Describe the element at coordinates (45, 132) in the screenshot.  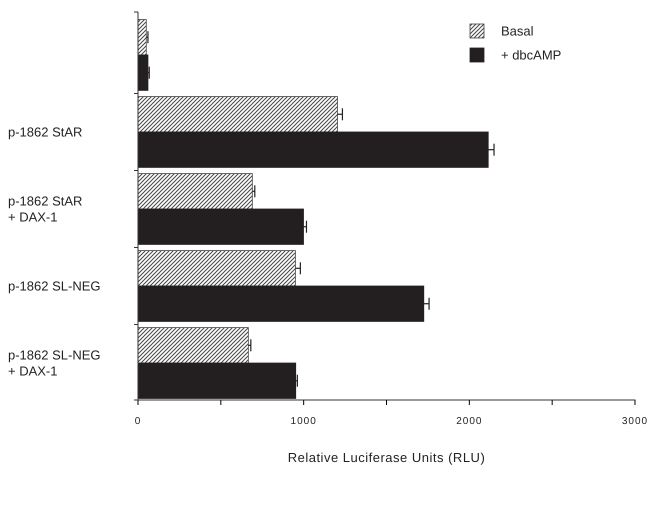
I see `y-tick-label: p-1862 StAR` at that location.